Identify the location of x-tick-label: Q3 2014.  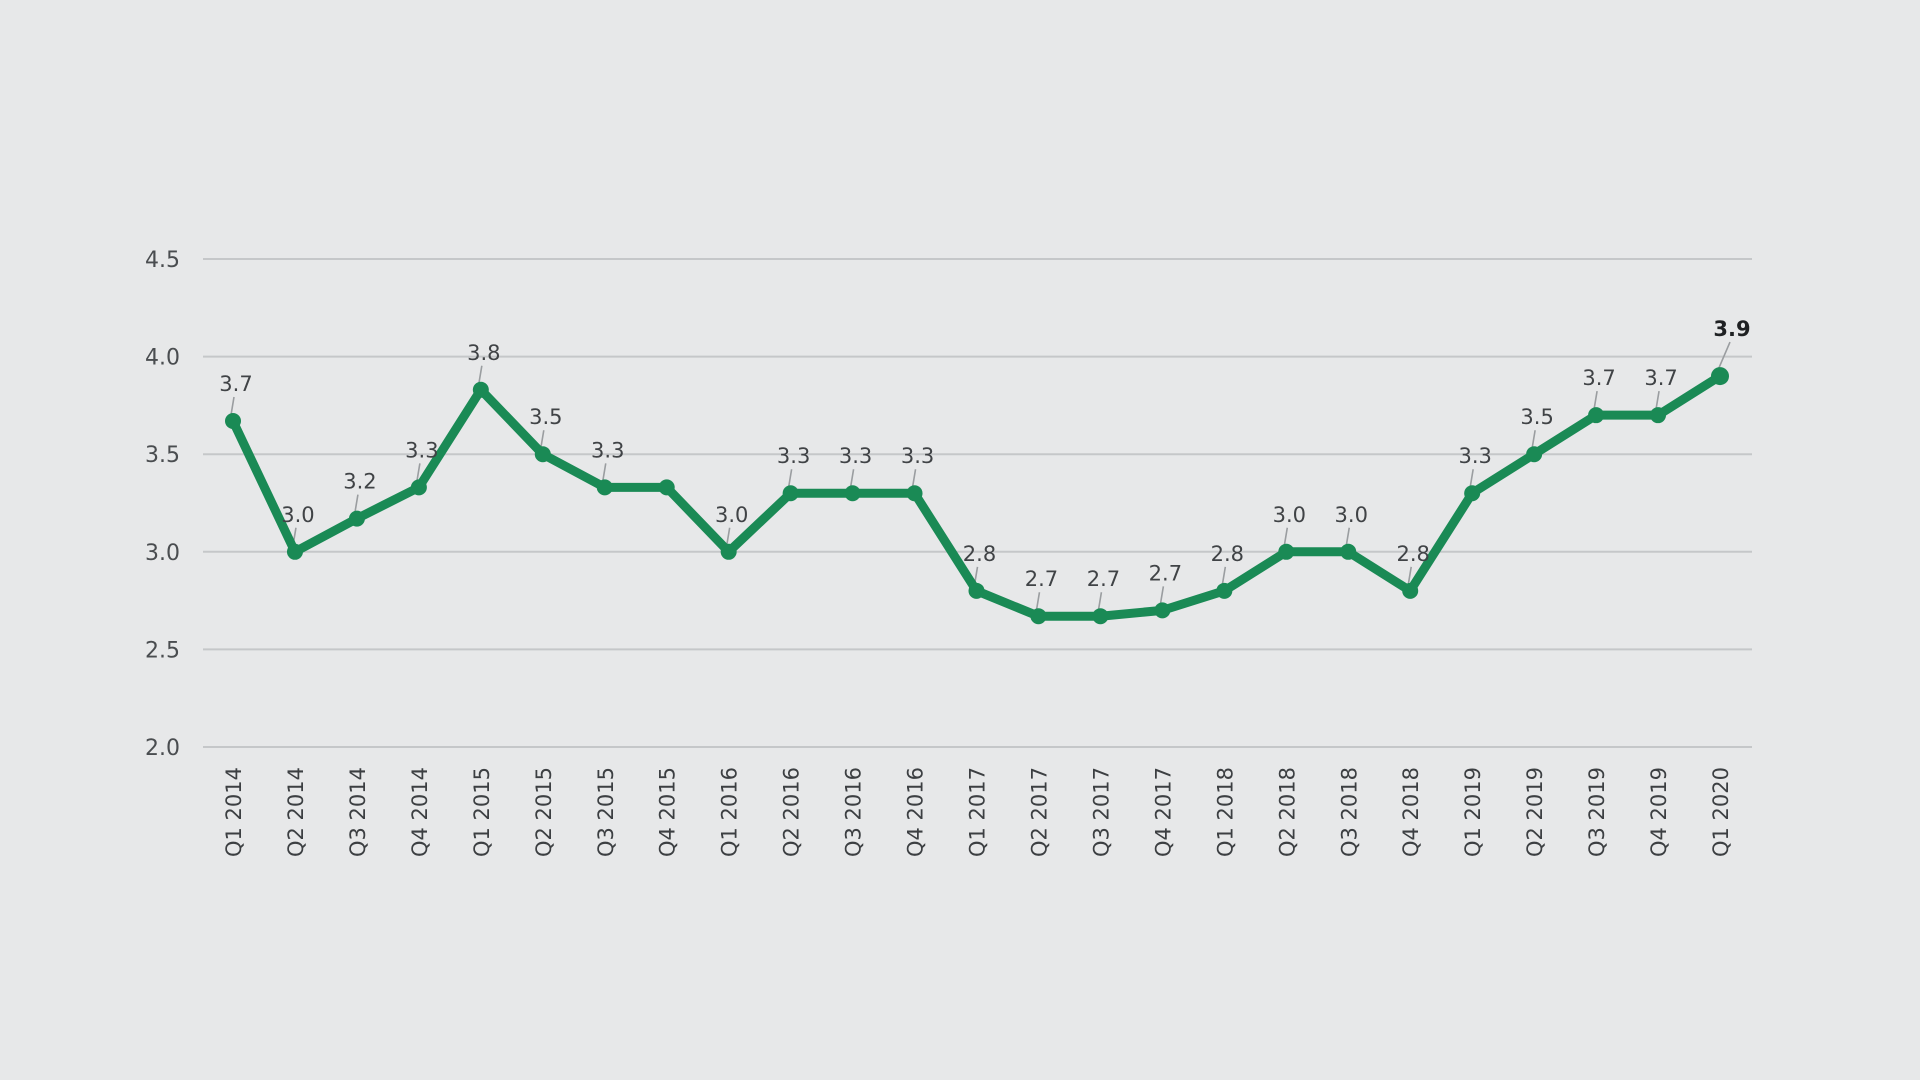
(358, 812).